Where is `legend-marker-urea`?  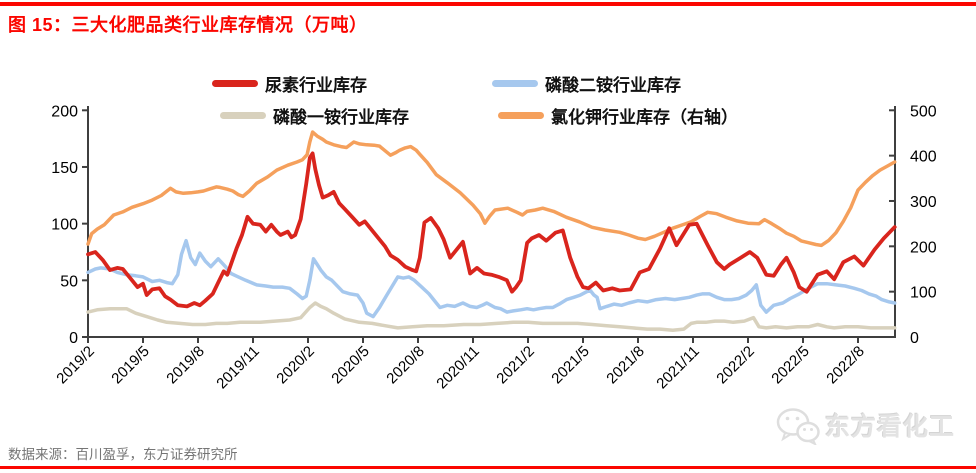 legend-marker-urea is located at coordinates (235, 83).